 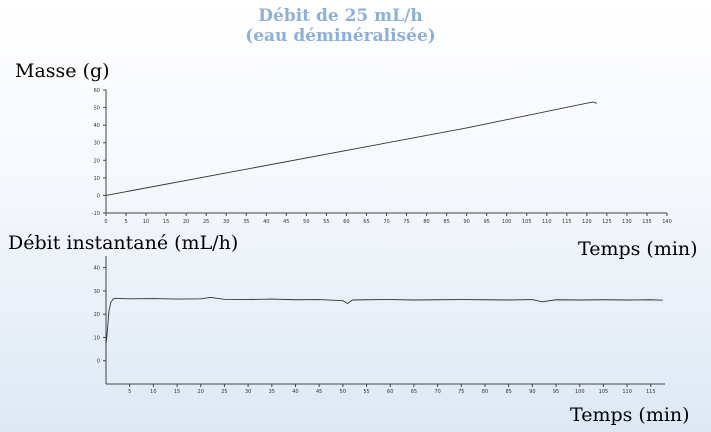 What do you see at coordinates (123, 243) in the screenshot?
I see `bottom-y-axis-label: Débit instantané (mL/h)` at bounding box center [123, 243].